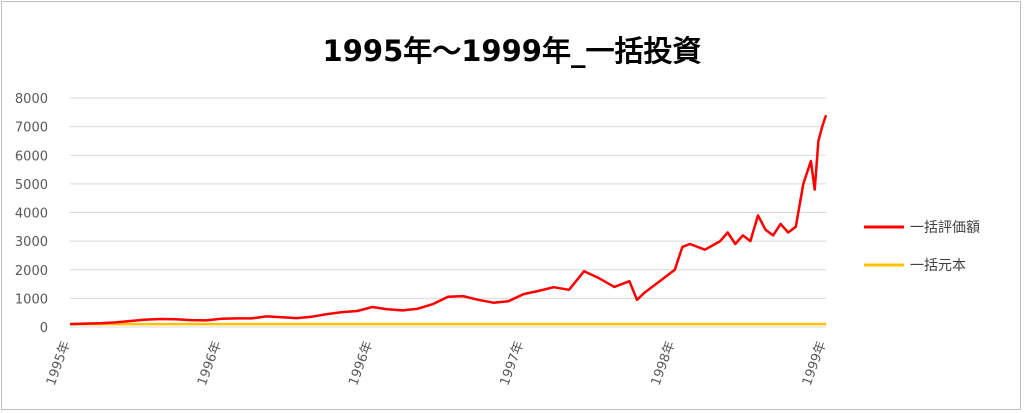 The height and width of the screenshot is (413, 1024). I want to click on y-axis-ticks: 0 1000 2000 3000 4000 5000 6000 7000 8000, so click(31, 214).